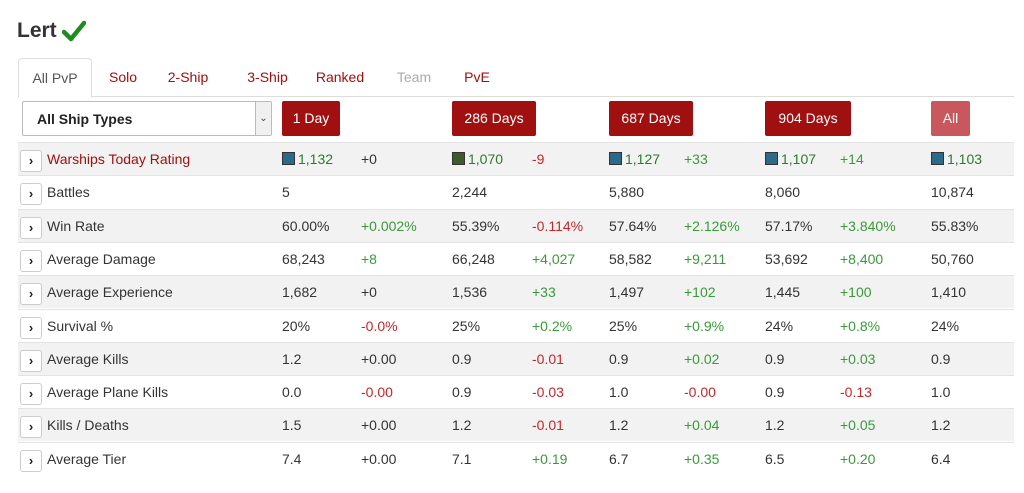  What do you see at coordinates (494, 118) in the screenshot?
I see `period-button-286-days: 286 Days` at bounding box center [494, 118].